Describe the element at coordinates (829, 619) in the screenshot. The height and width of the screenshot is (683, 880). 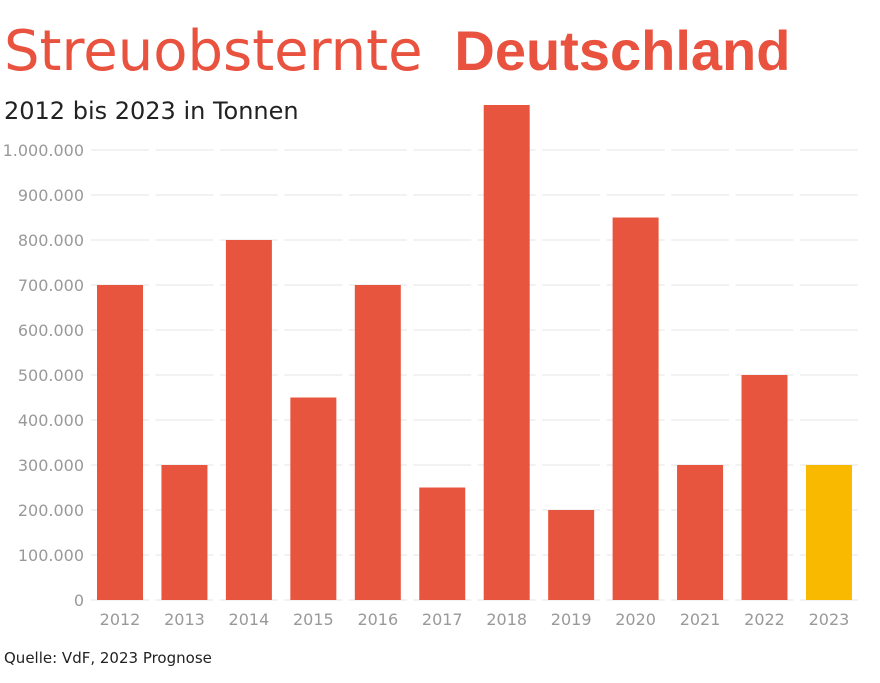
I see `x-tick-label: 2023` at that location.